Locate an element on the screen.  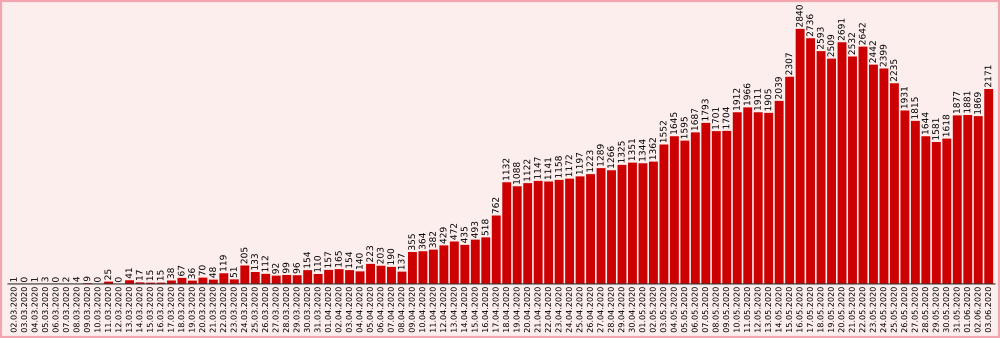
x-tick-label: 15.03.2020 is located at coordinates (149, 309).